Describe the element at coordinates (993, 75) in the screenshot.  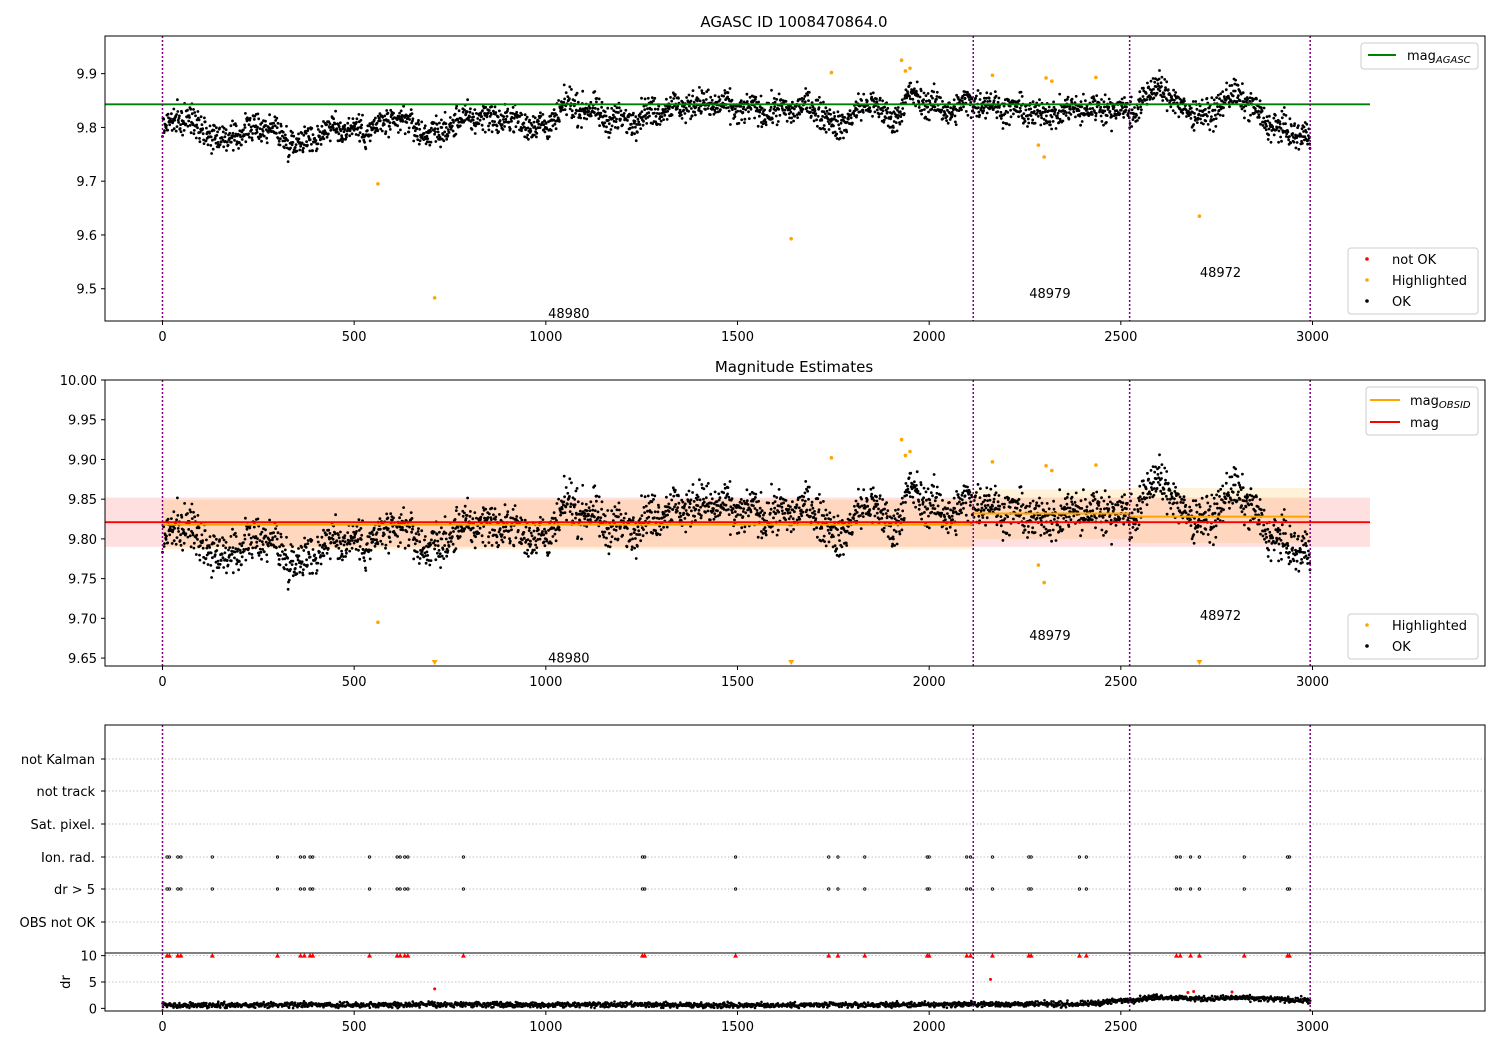
I see `highlighted-point` at that location.